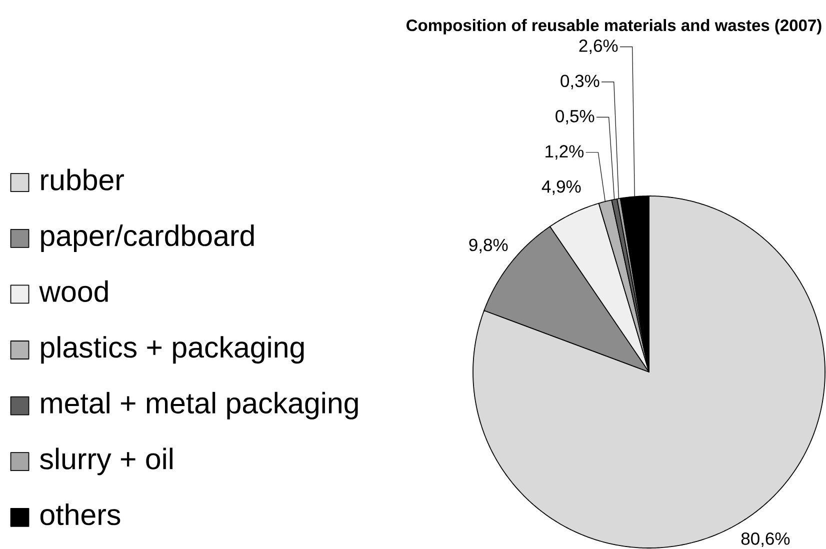  What do you see at coordinates (561, 187) in the screenshot?
I see `data-label: 4,9%` at bounding box center [561, 187].